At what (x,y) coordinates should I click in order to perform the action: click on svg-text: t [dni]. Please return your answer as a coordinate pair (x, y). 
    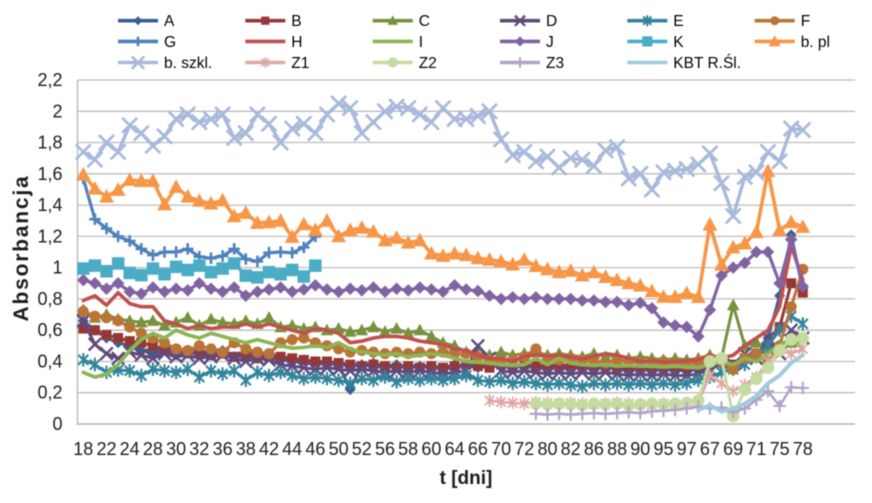
    Looking at the image, I should click on (466, 478).